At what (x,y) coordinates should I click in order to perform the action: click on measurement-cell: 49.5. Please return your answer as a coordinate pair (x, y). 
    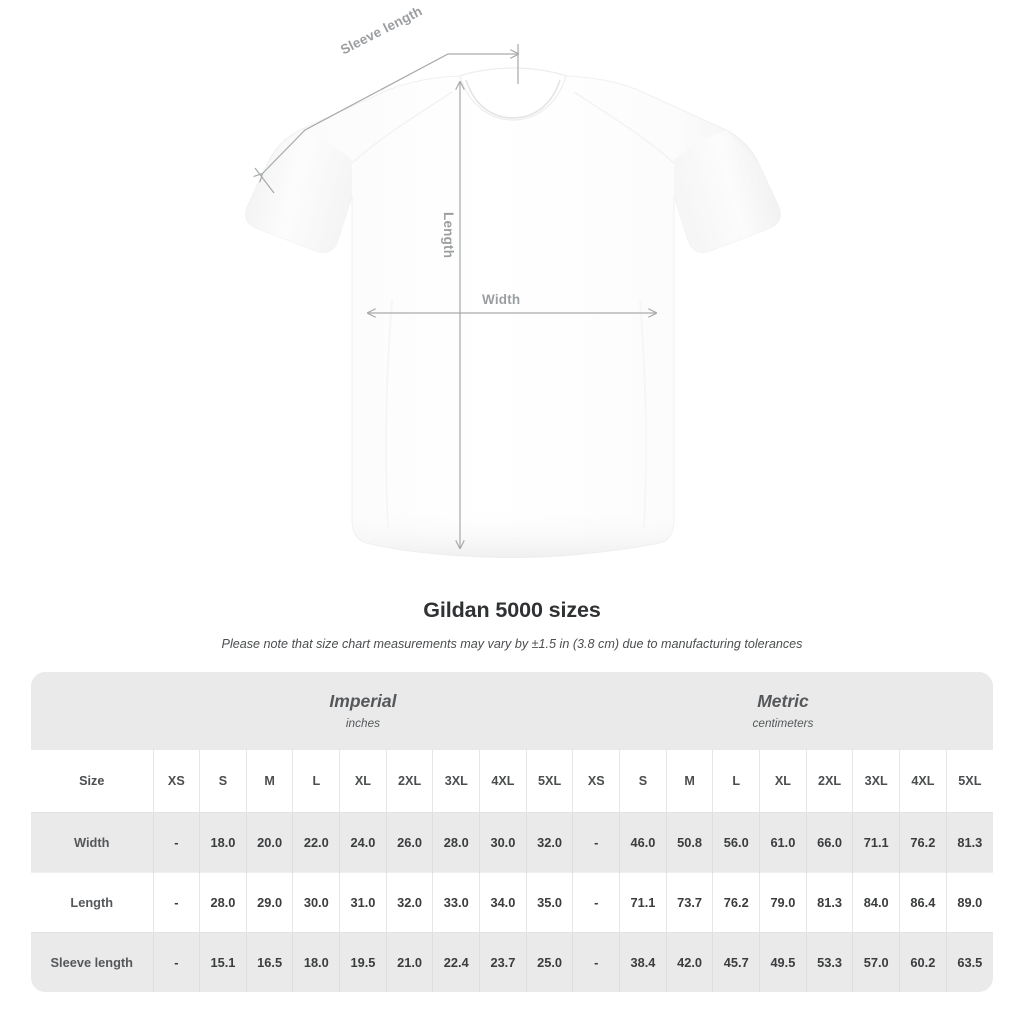
    Looking at the image, I should click on (783, 962).